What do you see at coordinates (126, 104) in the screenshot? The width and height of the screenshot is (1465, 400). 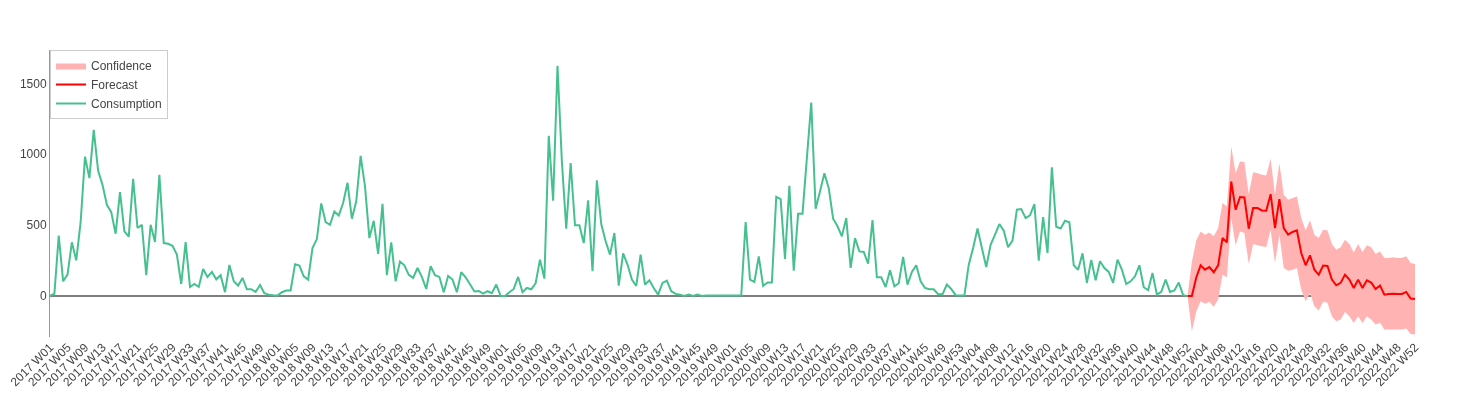 I see `legend-label: Consumption` at bounding box center [126, 104].